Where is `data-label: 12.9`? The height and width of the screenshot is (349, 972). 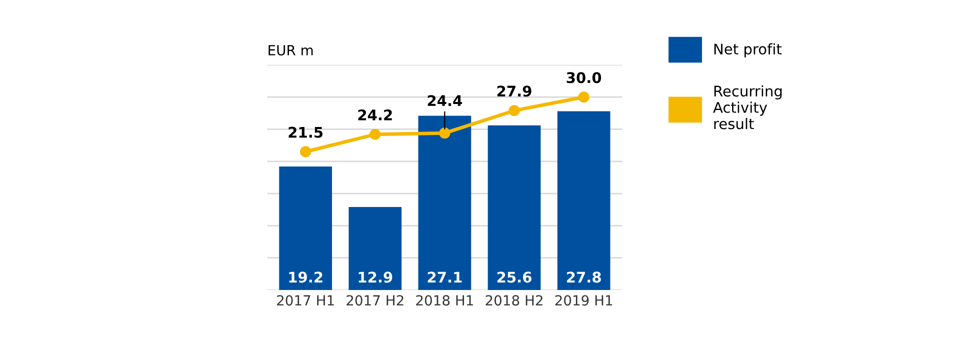
data-label: 12.9 is located at coordinates (375, 277).